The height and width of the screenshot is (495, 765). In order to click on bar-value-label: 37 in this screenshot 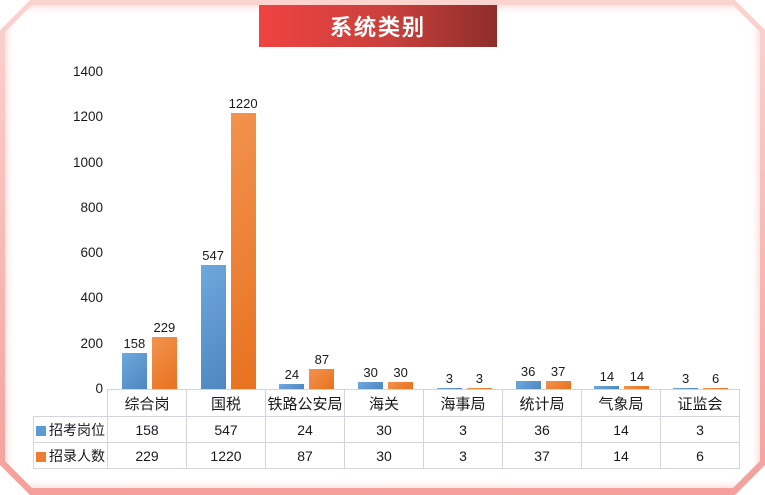, I will do `click(558, 371)`.